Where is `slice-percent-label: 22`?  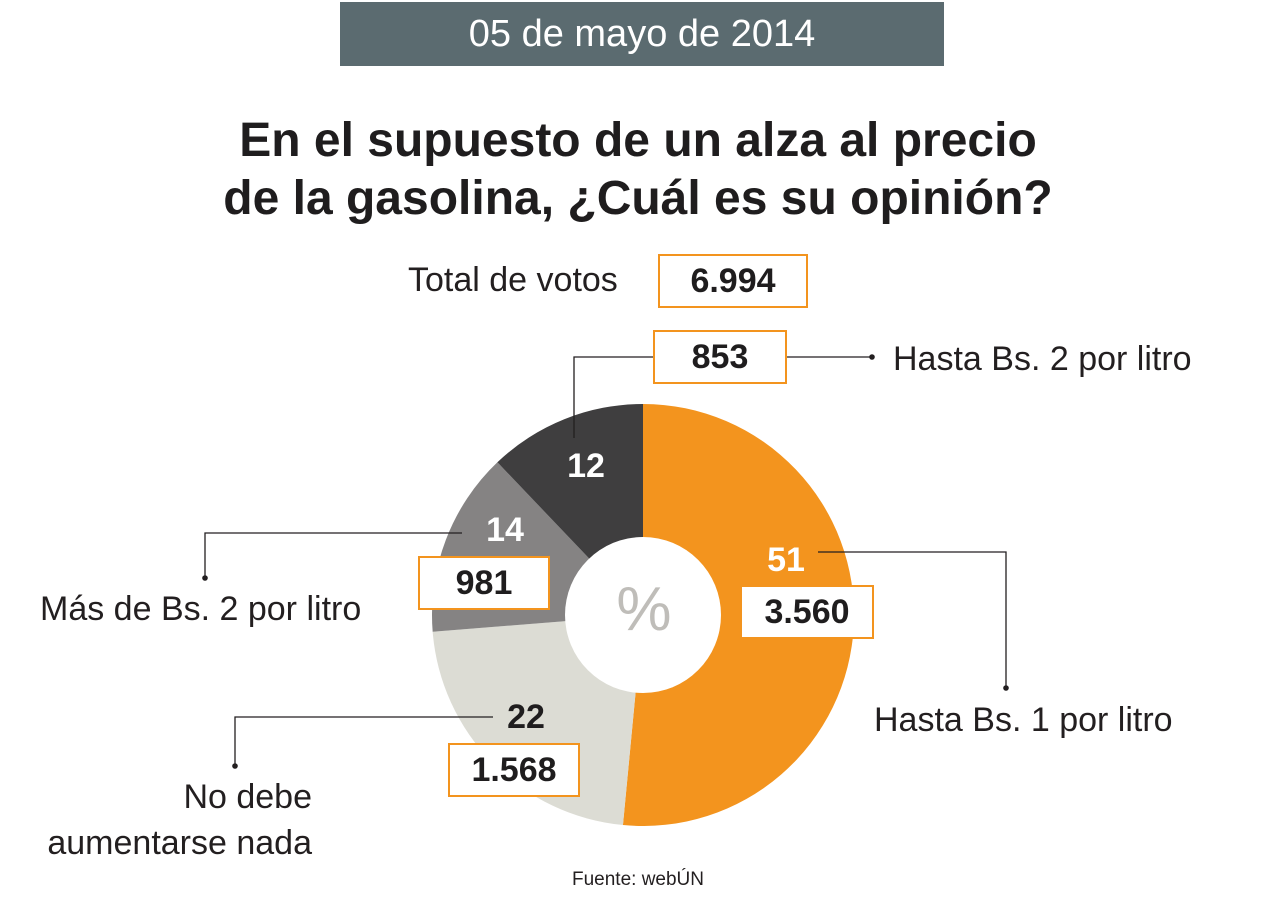
slice-percent-label: 22 is located at coordinates (526, 717).